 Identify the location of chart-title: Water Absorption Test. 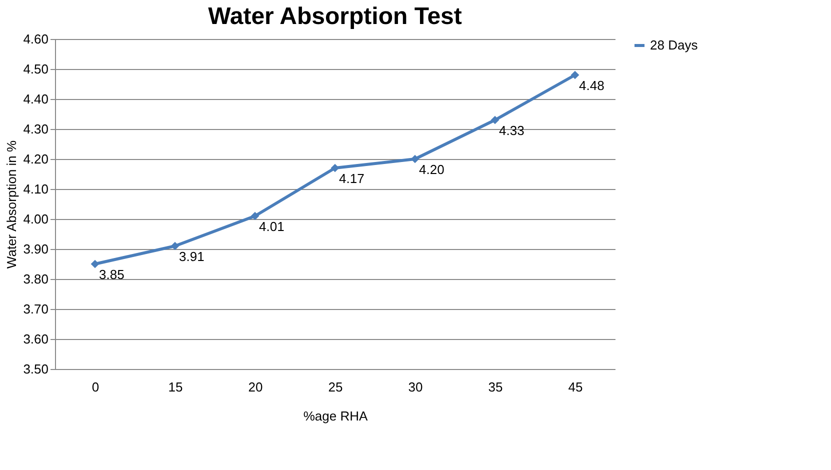
(335, 16).